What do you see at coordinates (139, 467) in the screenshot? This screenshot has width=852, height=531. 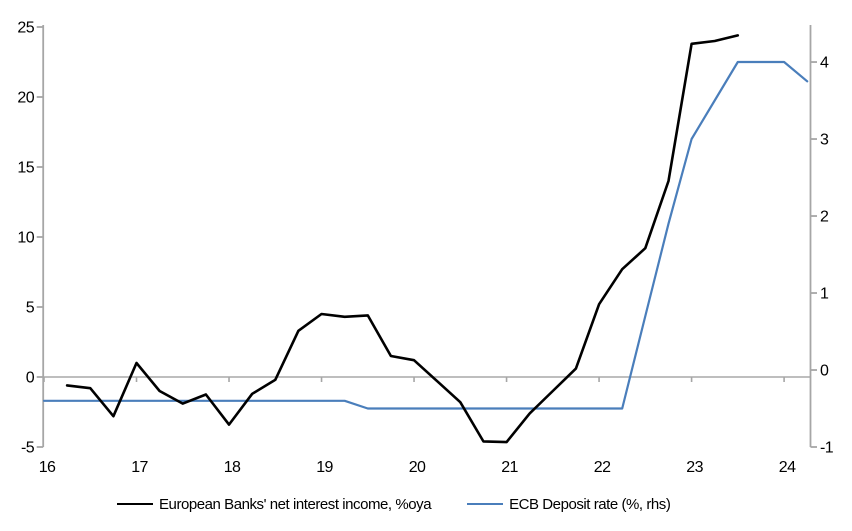 I see `x-axis-tick-label: 17` at bounding box center [139, 467].